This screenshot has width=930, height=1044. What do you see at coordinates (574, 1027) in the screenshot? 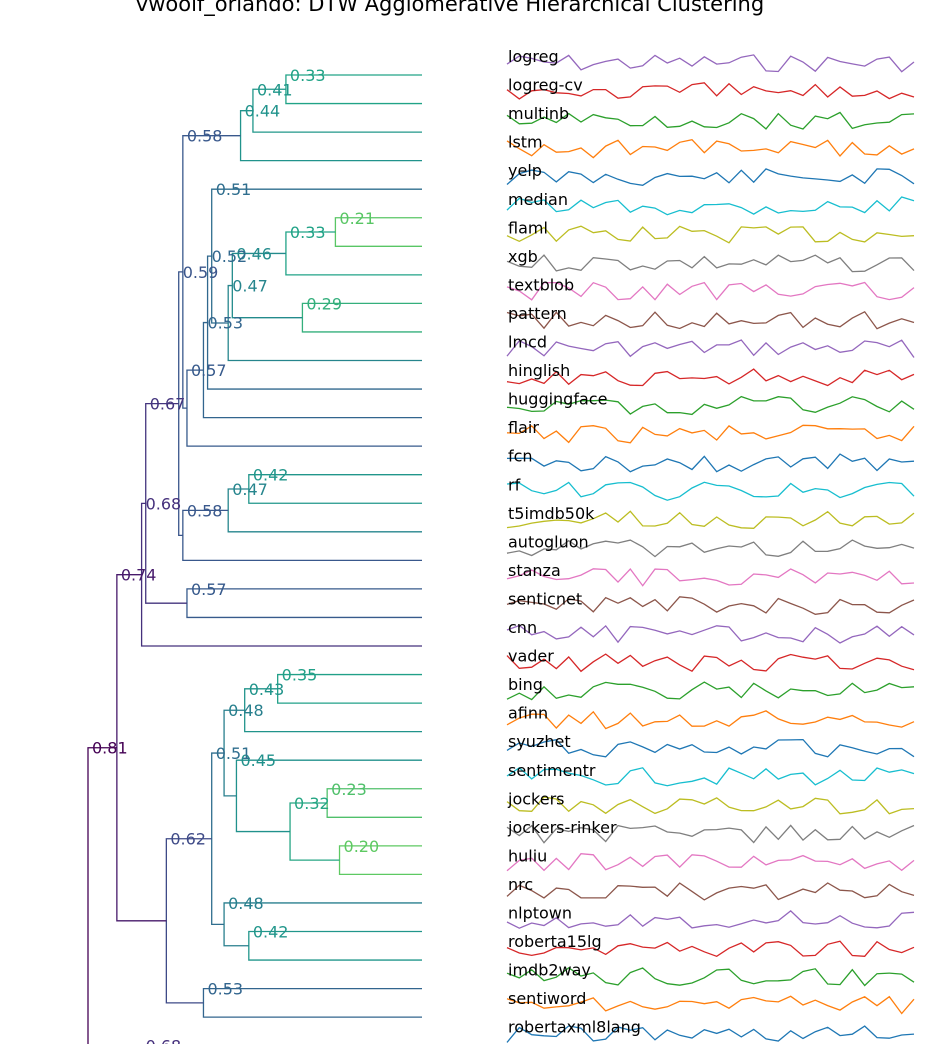
I see `leaf-label: robertaxml8lang` at bounding box center [574, 1027].